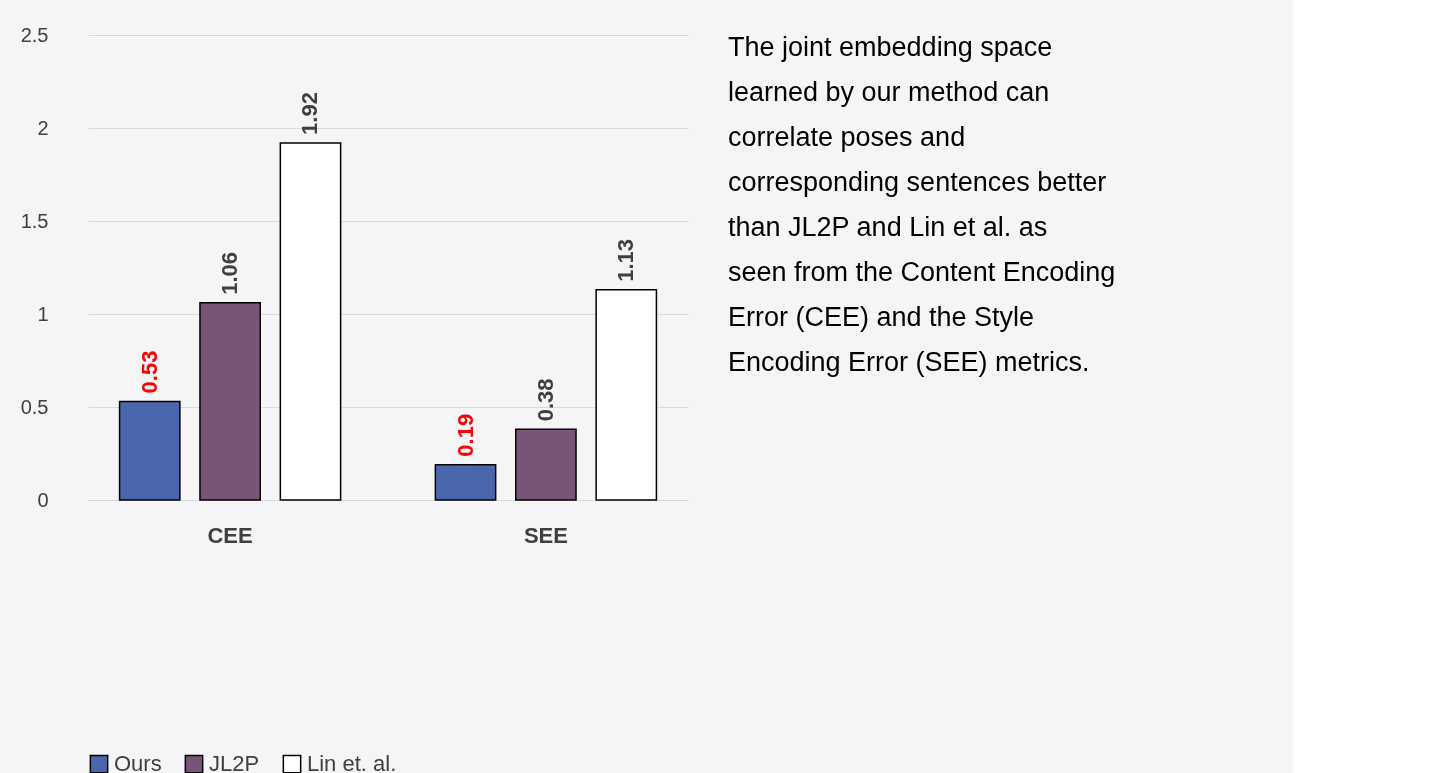 Image resolution: width=1432 pixels, height=773 pixels. What do you see at coordinates (545, 400) in the screenshot?
I see `data-label: 0.38` at bounding box center [545, 400].